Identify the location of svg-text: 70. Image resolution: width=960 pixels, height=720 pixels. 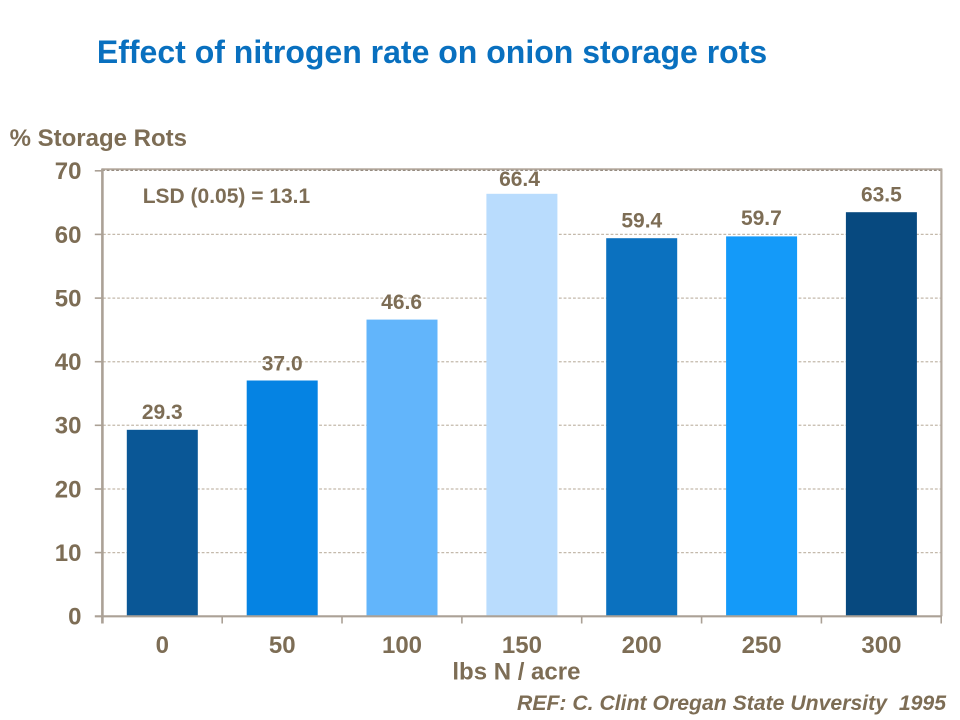
(68, 171).